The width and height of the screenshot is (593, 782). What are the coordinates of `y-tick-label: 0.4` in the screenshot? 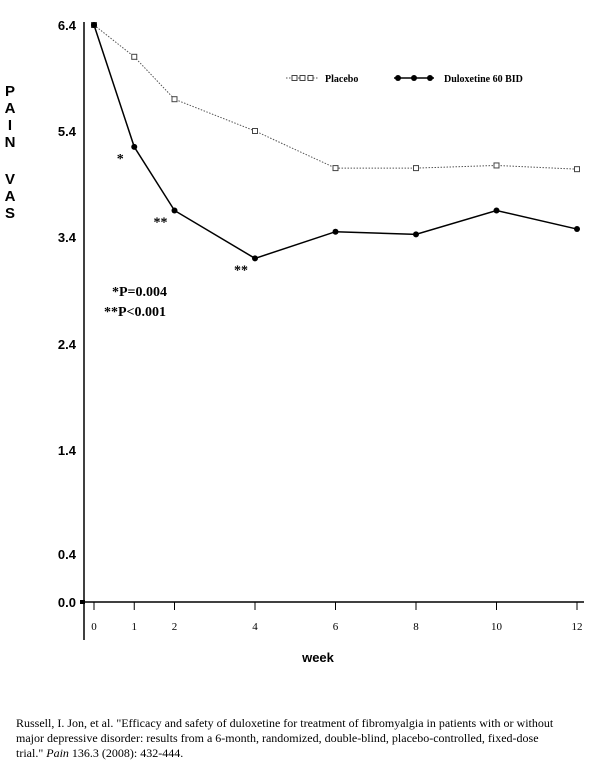 It's located at (67, 554).